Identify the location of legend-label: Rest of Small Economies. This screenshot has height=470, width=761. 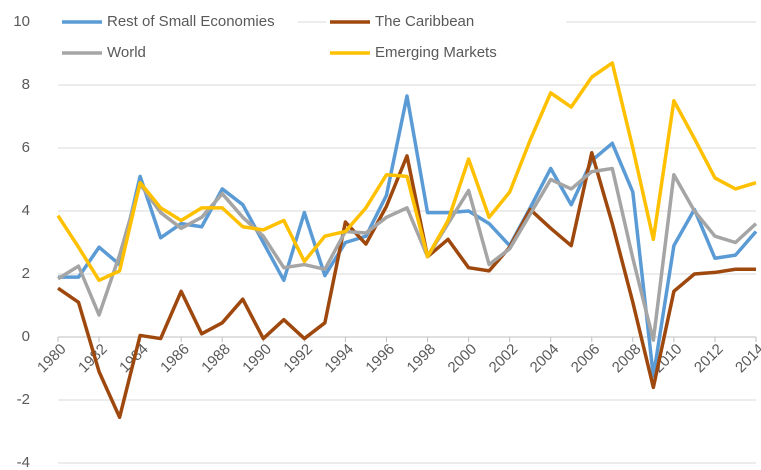
(191, 21).